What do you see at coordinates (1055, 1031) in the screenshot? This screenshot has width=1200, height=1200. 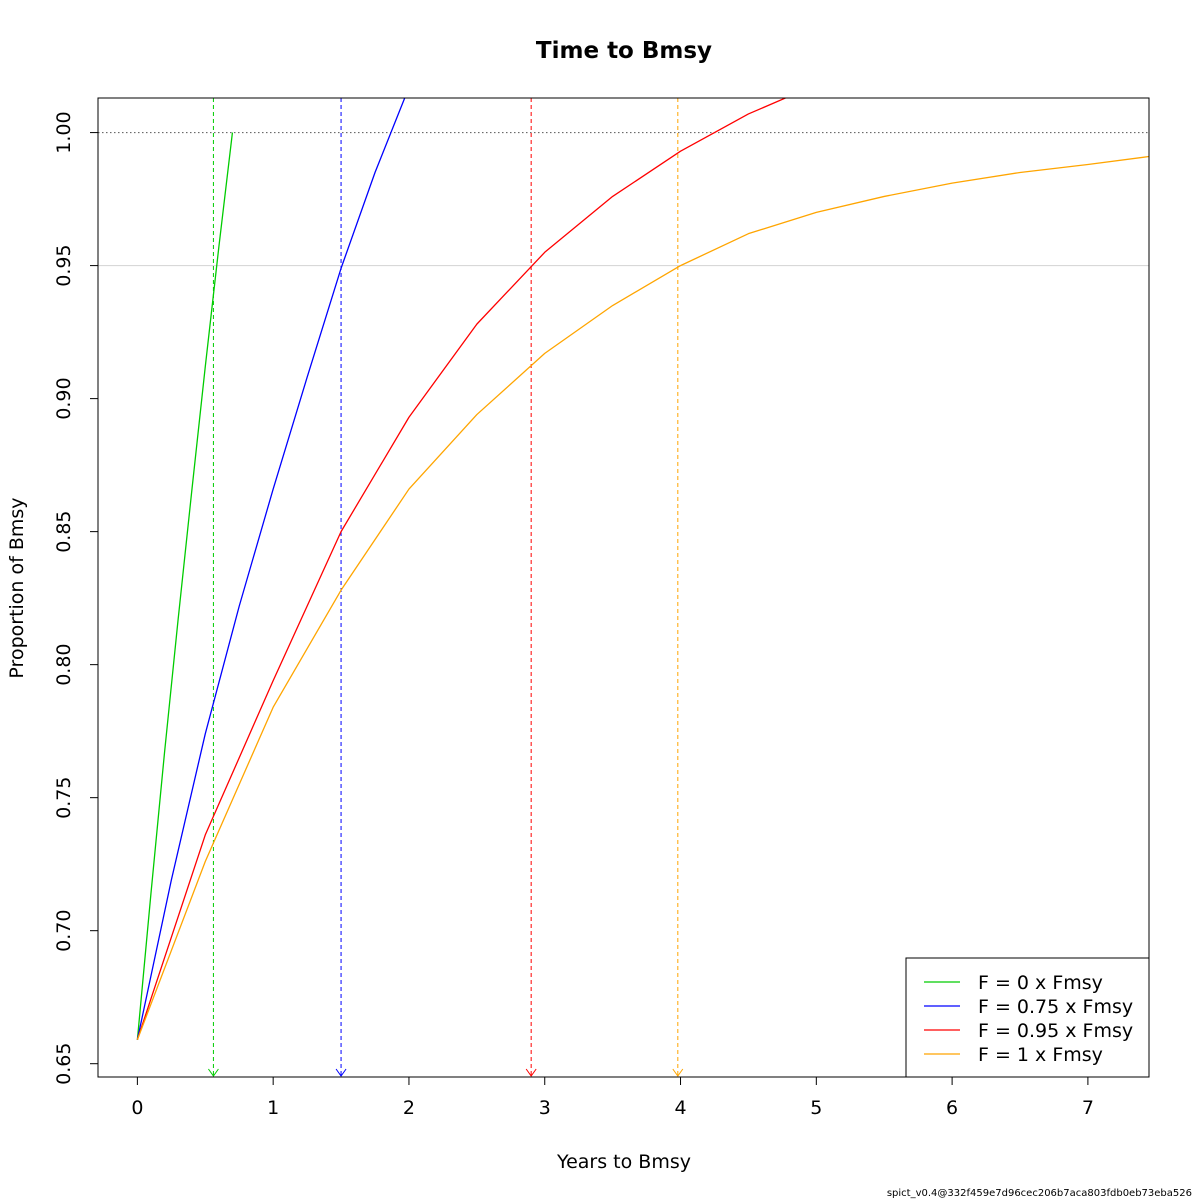 I see `legend-label-2: F = 0.95 x Fmsy` at bounding box center [1055, 1031].